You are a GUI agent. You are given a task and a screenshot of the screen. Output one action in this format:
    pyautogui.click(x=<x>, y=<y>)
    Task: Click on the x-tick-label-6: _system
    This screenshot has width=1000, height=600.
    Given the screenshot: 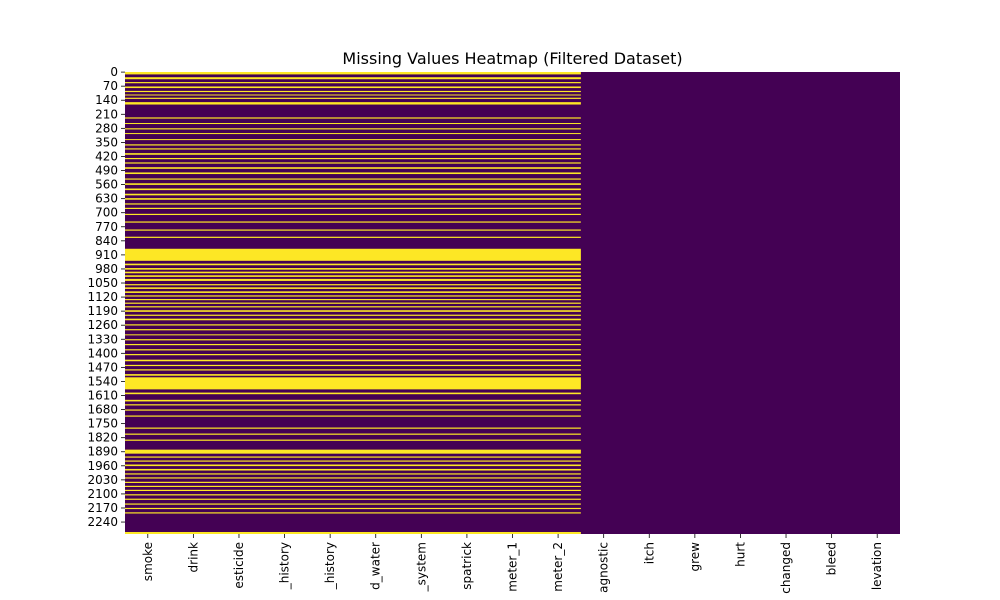 What is the action you would take?
    pyautogui.click(x=421, y=567)
    